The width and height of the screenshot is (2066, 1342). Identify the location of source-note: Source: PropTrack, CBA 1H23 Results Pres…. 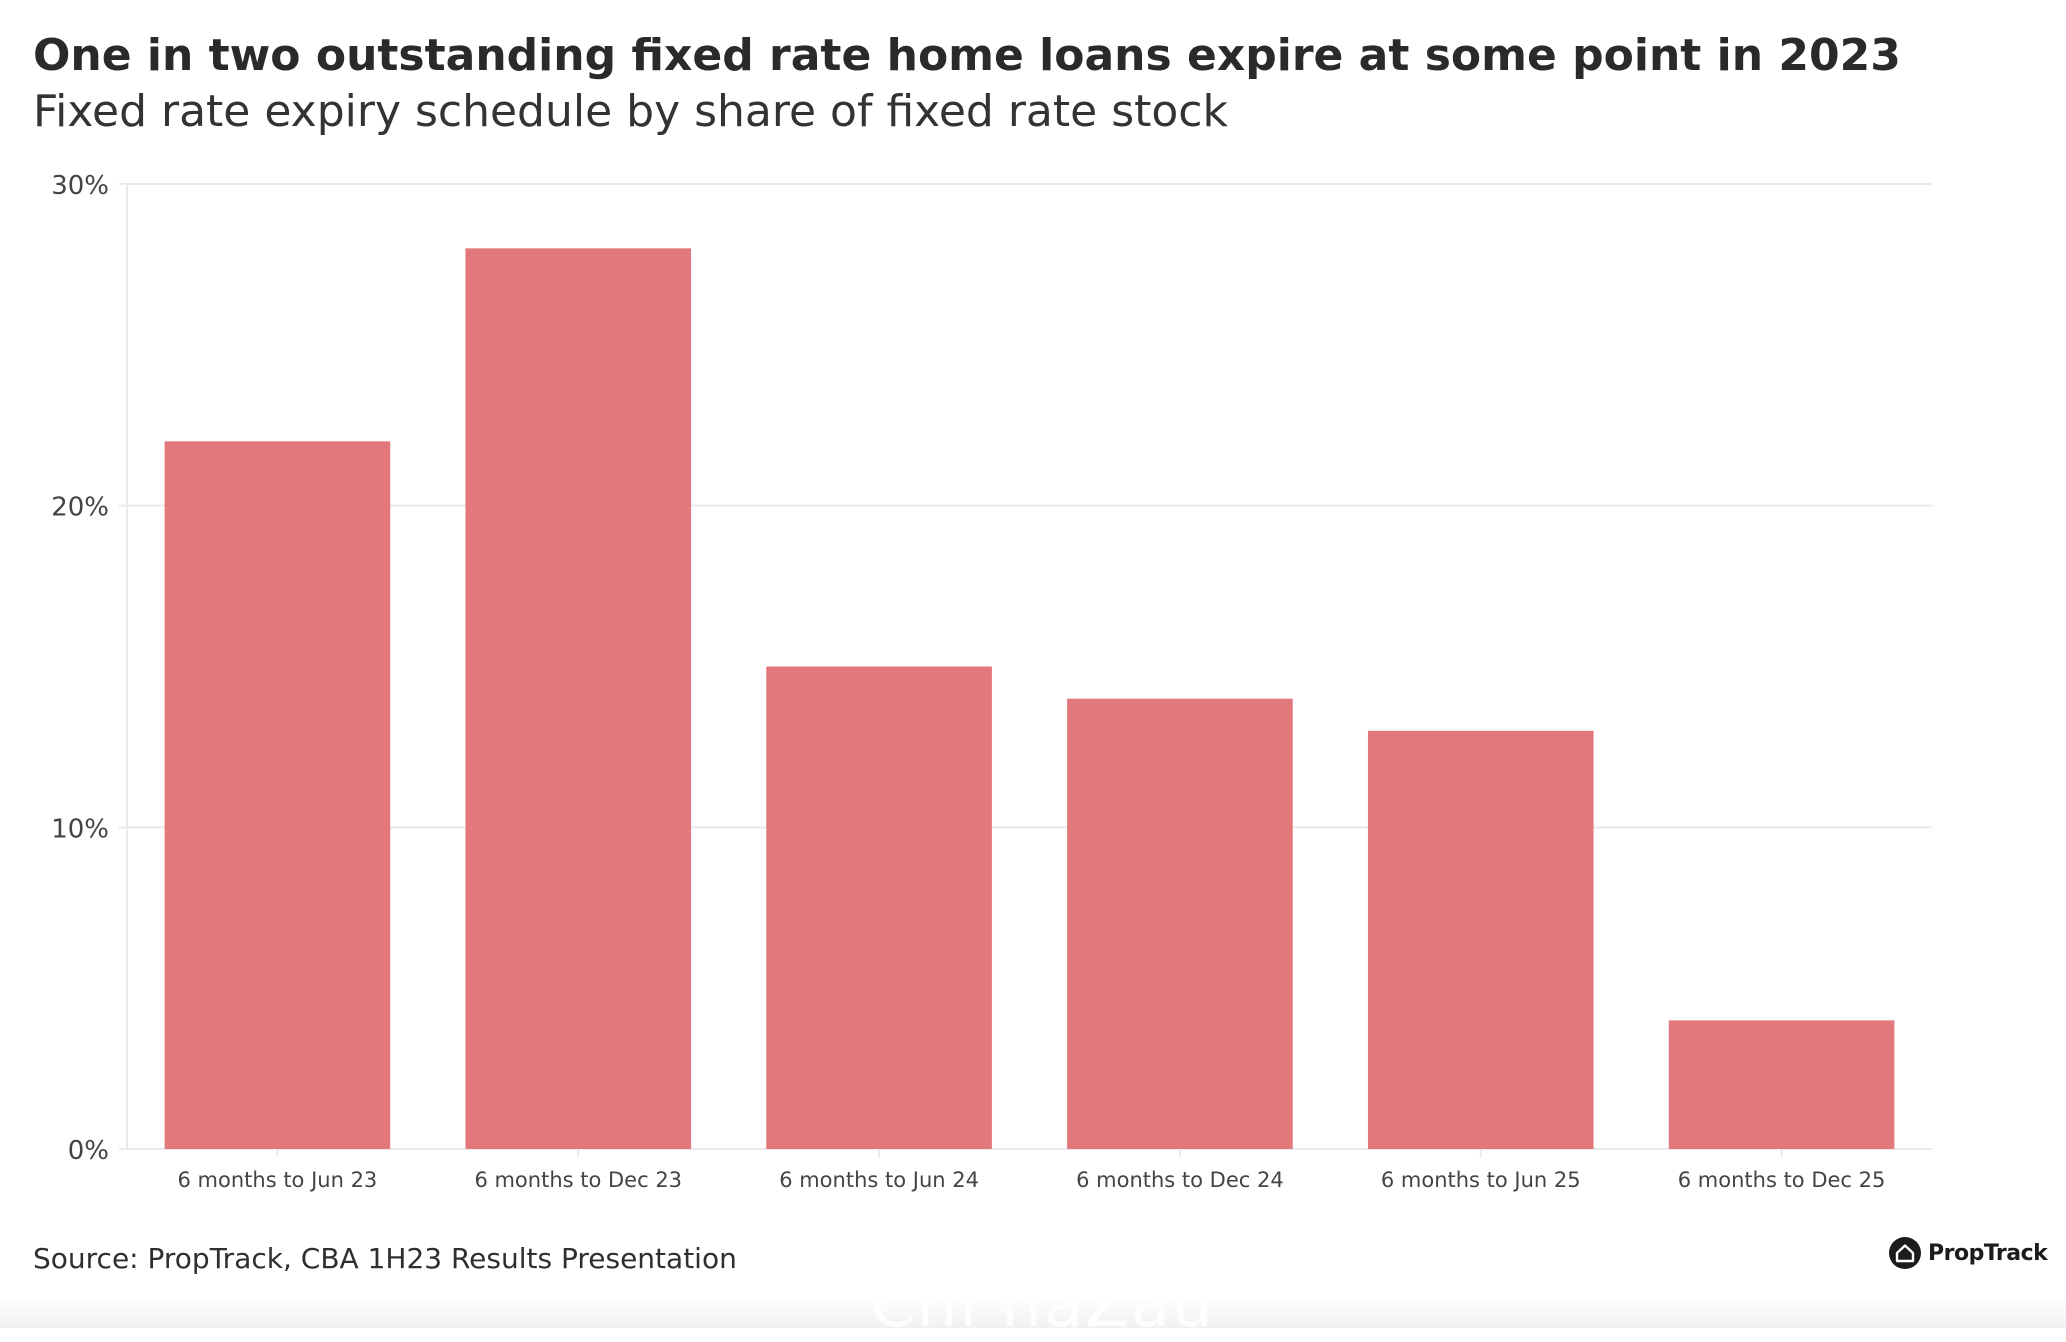
(385, 1258).